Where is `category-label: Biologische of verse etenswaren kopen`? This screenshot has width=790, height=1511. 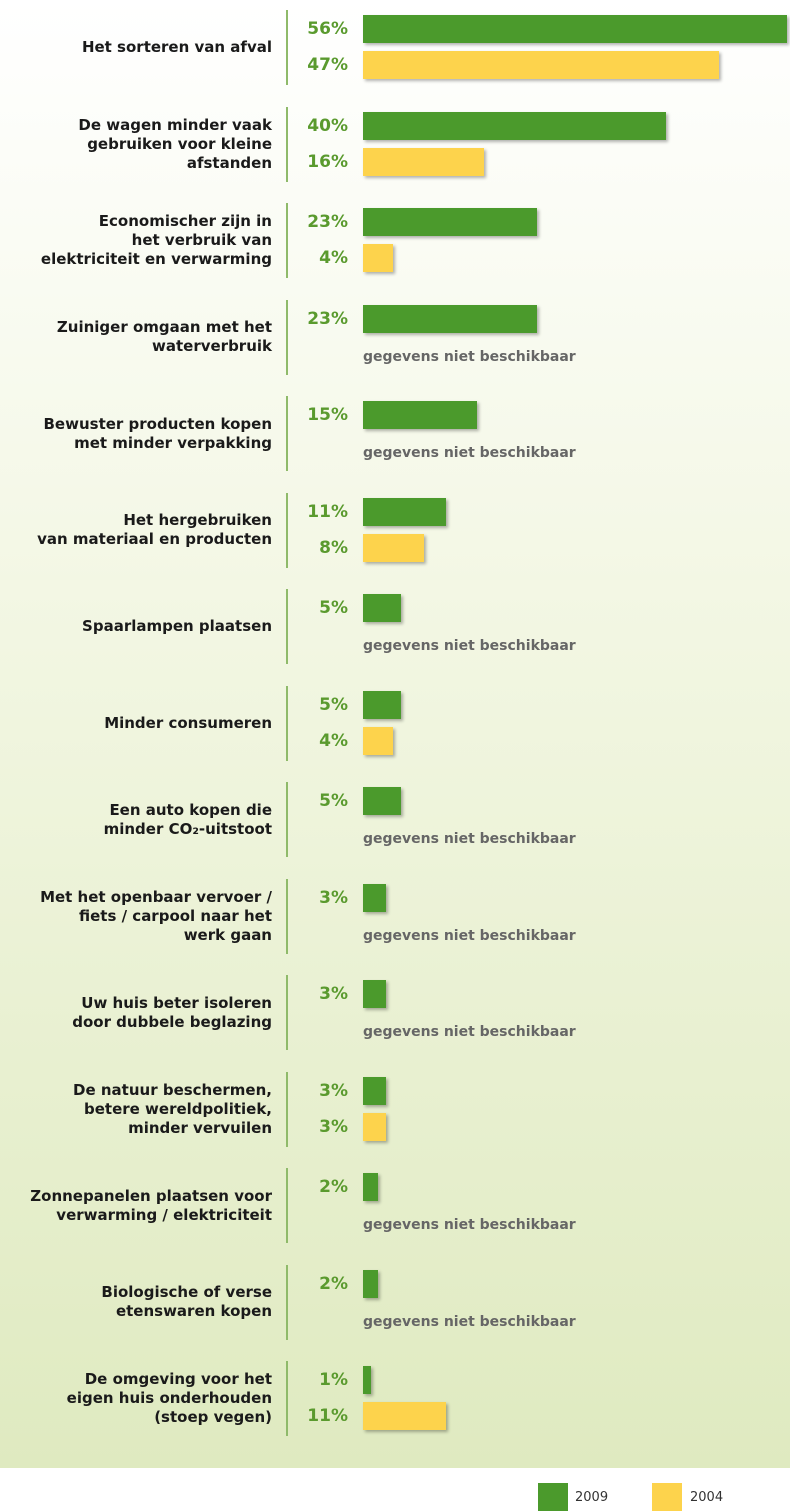
category-label: Biologische of verse etenswaren kopen is located at coordinates (186, 1301).